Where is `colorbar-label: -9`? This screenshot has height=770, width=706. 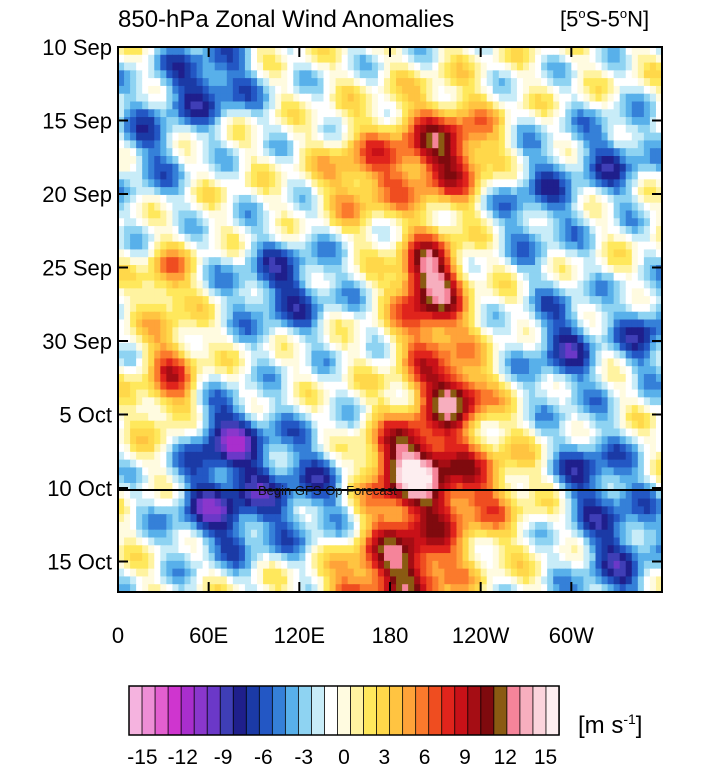 colorbar-label: -9 is located at coordinates (223, 757).